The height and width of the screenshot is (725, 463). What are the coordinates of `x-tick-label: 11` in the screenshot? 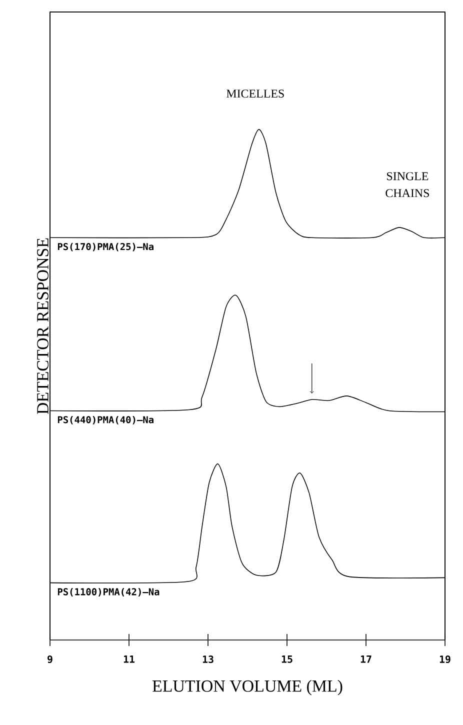 It's located at (129, 659).